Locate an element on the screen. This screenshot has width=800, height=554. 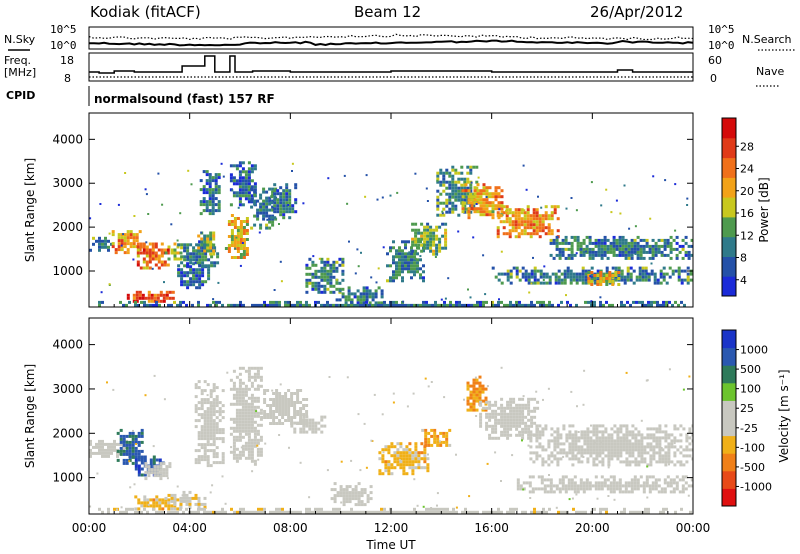
noise-tick-top-left: 10^5 is located at coordinates (63, 29).